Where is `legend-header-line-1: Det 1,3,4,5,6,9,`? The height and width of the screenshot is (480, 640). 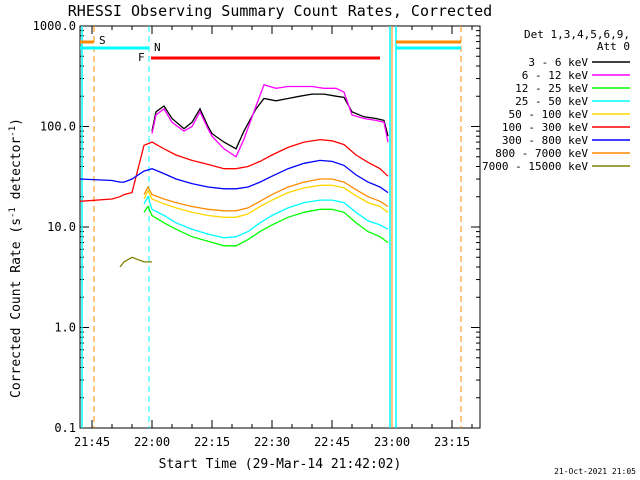 legend-header-line-1: Det 1,3,4,5,6,9, is located at coordinates (577, 34).